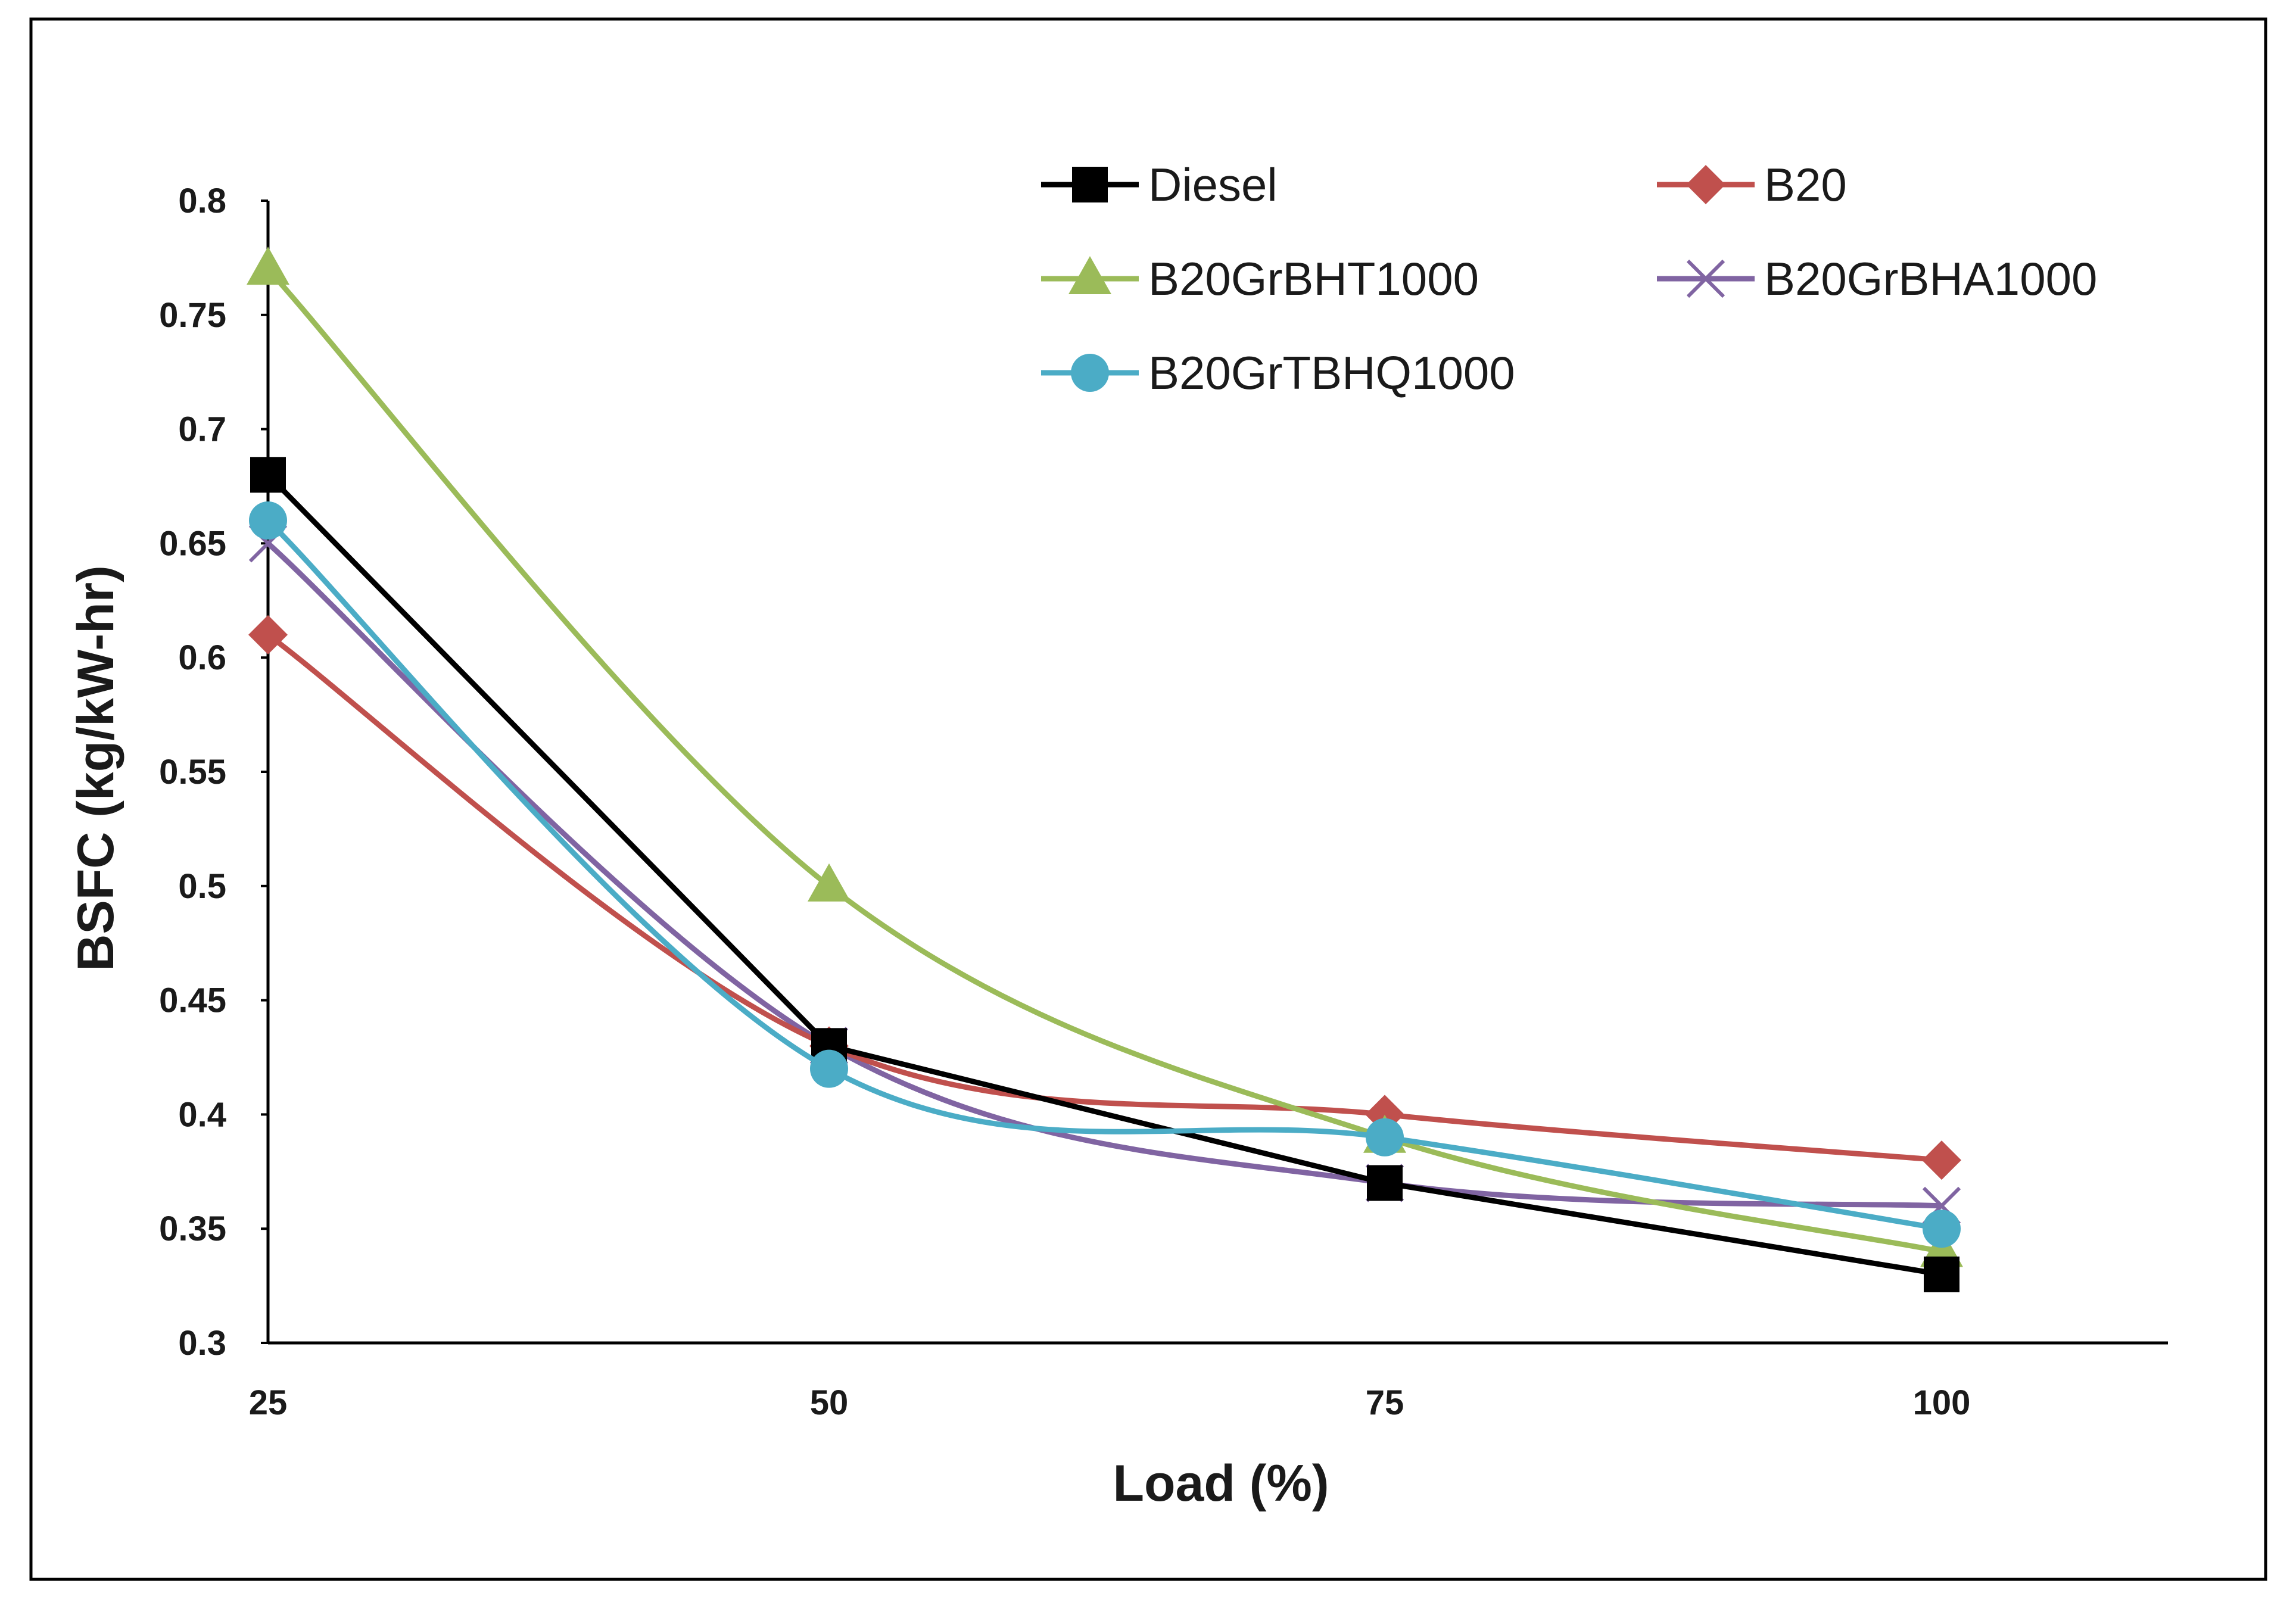 The image size is (2296, 1599). Describe the element at coordinates (1213, 184) in the screenshot. I see `legend-label-diesel: Diesel` at that location.